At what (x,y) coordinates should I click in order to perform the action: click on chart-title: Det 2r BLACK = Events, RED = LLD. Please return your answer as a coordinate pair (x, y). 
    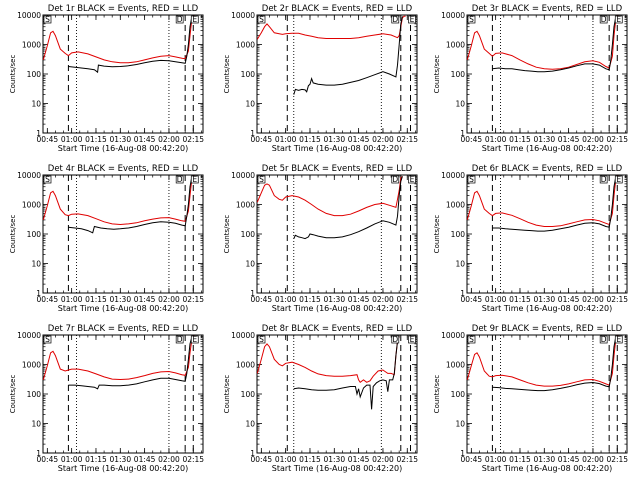
    Looking at the image, I should click on (337, 9).